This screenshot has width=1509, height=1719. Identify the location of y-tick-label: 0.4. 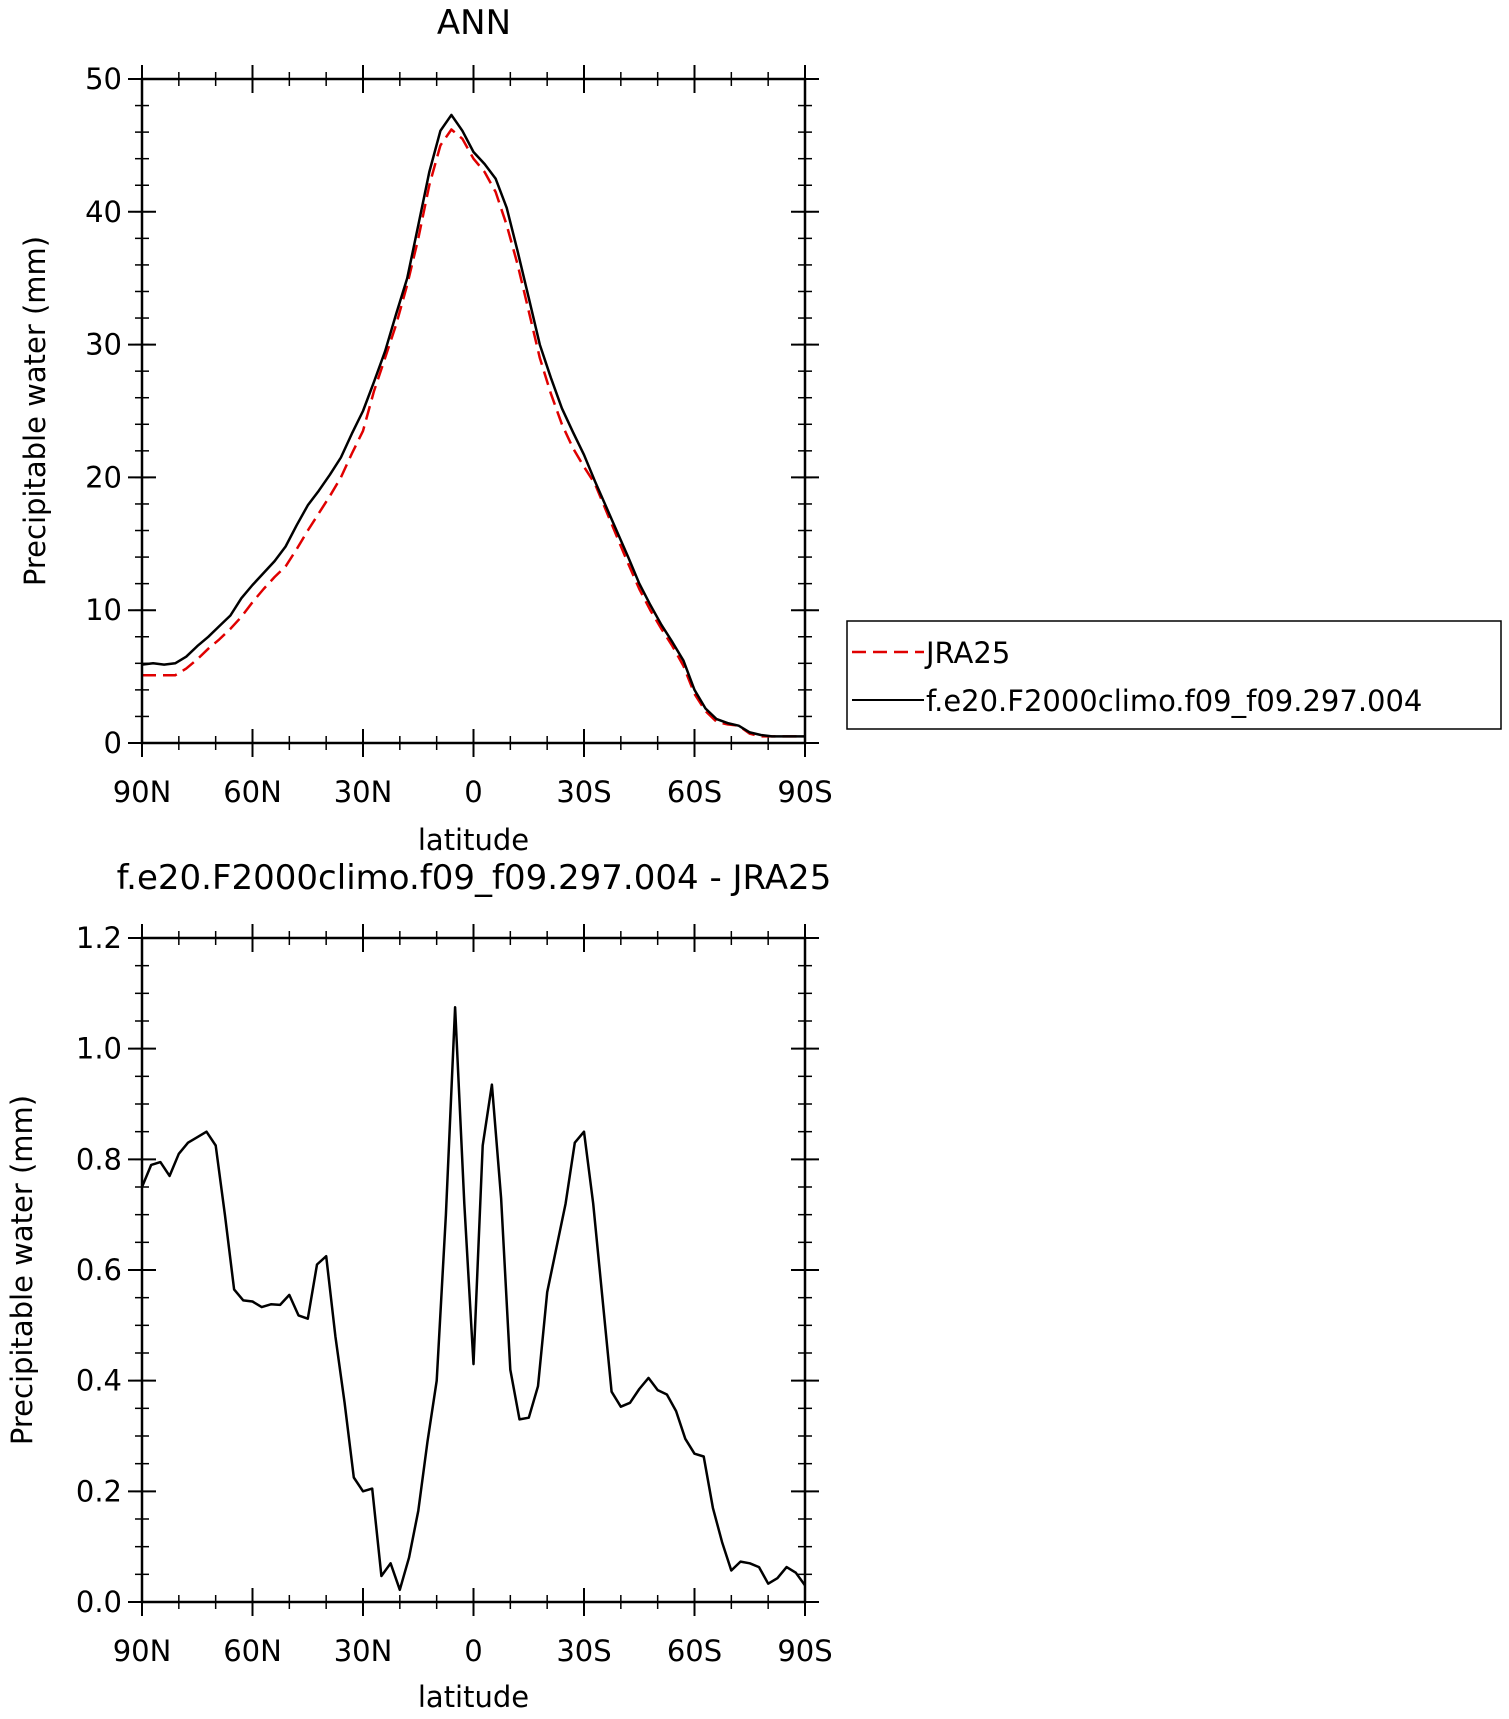
(99, 1381).